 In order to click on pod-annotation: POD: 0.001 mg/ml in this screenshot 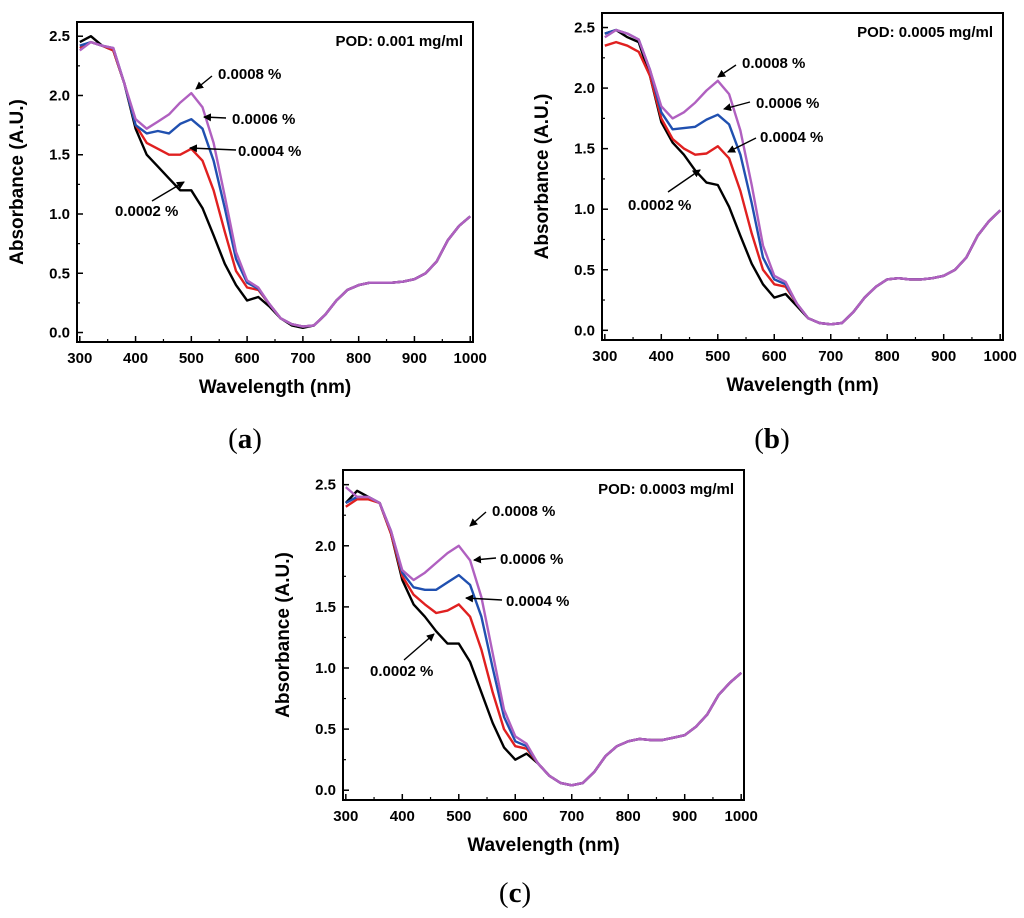, I will do `click(399, 41)`.